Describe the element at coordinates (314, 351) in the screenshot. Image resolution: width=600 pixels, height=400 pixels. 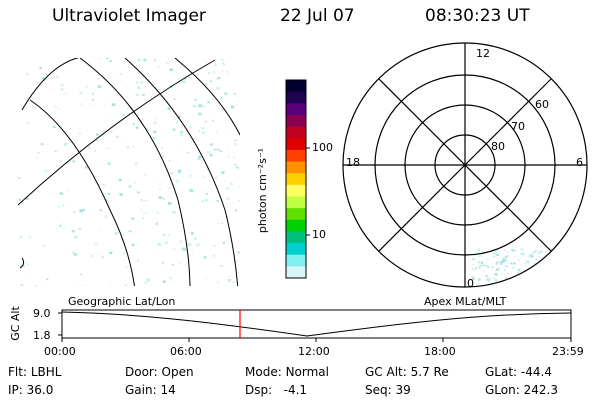
I see `timeline-tick-1200: 12:00` at that location.